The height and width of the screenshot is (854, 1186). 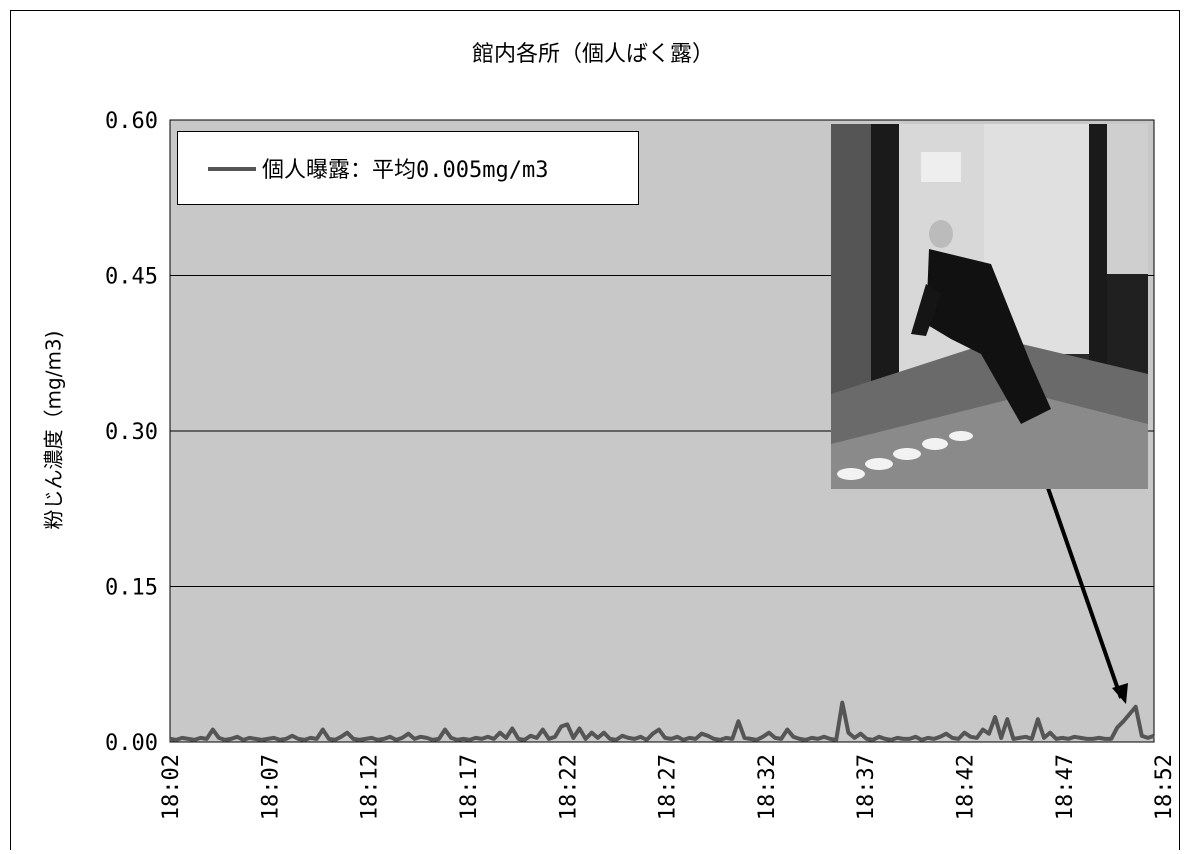 I want to click on x-tick-label: 18:47, so click(x=1065, y=787).